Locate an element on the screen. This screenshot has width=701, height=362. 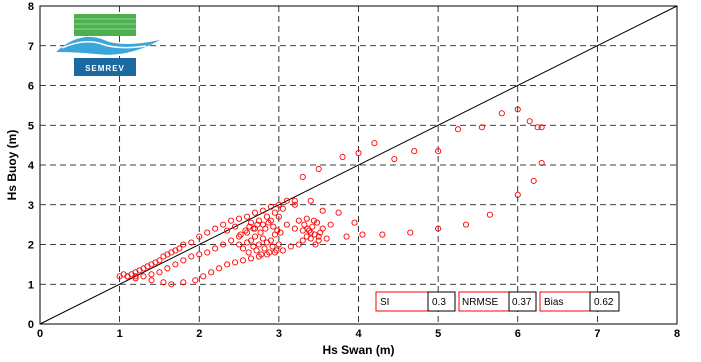
stat-nrmse-value-box is located at coordinates (522, 301).